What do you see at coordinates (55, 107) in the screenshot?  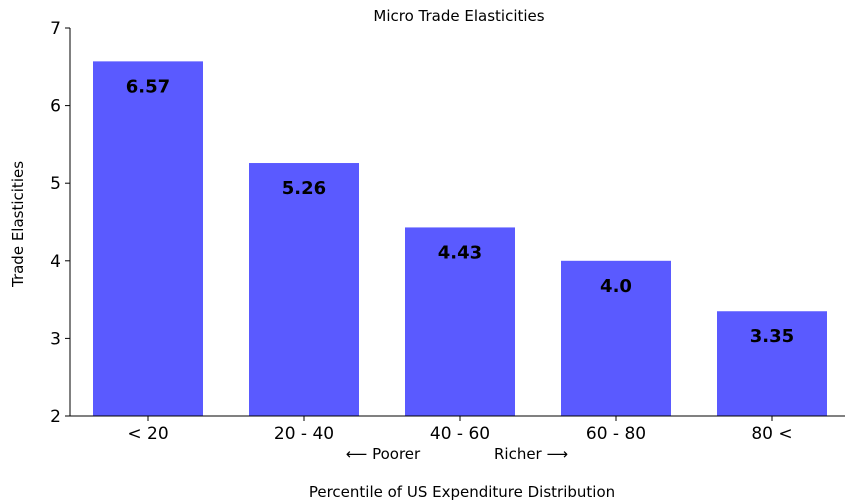 I see `y-tick-label: 6` at bounding box center [55, 107].